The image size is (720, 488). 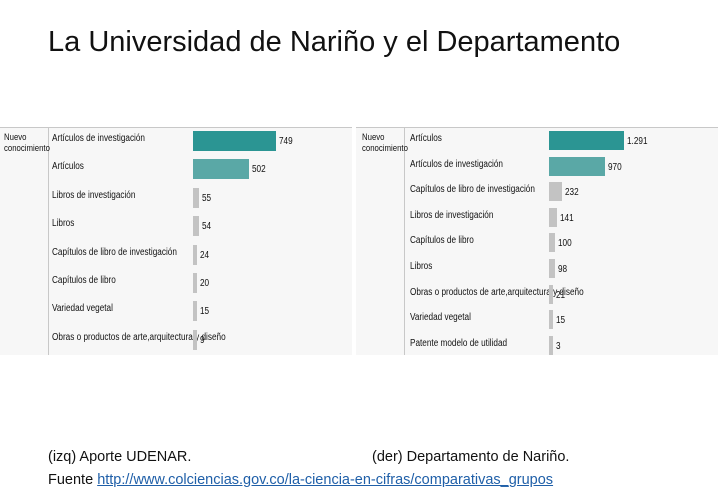 What do you see at coordinates (564, 244) in the screenshot?
I see `value-label: 100` at bounding box center [564, 244].